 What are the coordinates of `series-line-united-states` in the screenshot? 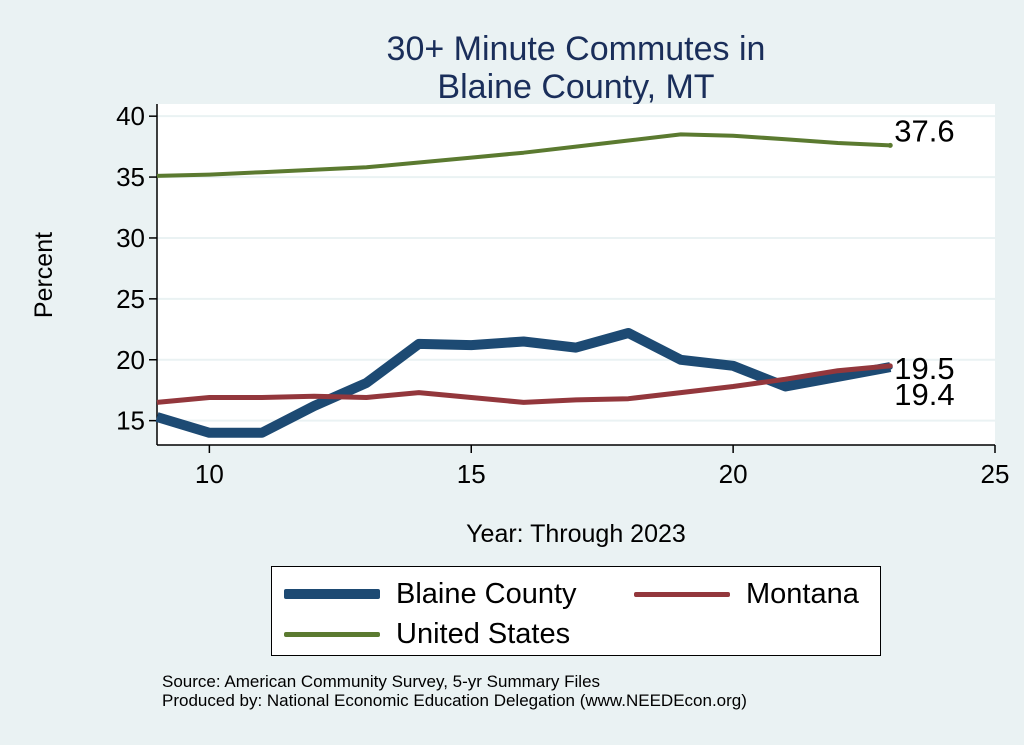 It's located at (523, 155).